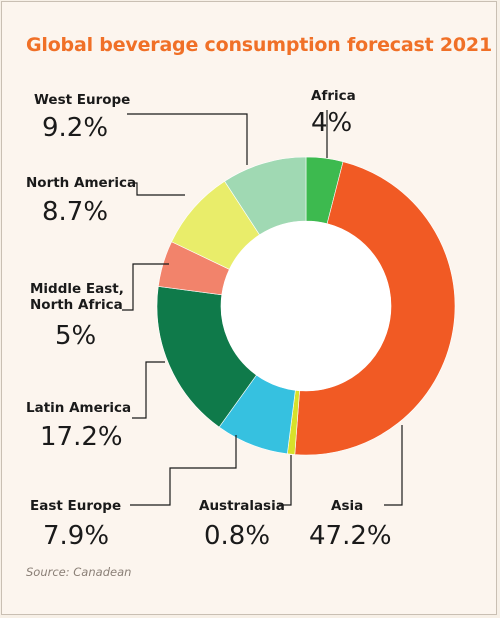 The height and width of the screenshot is (618, 500). What do you see at coordinates (333, 96) in the screenshot?
I see `label-africa: Africa` at bounding box center [333, 96].